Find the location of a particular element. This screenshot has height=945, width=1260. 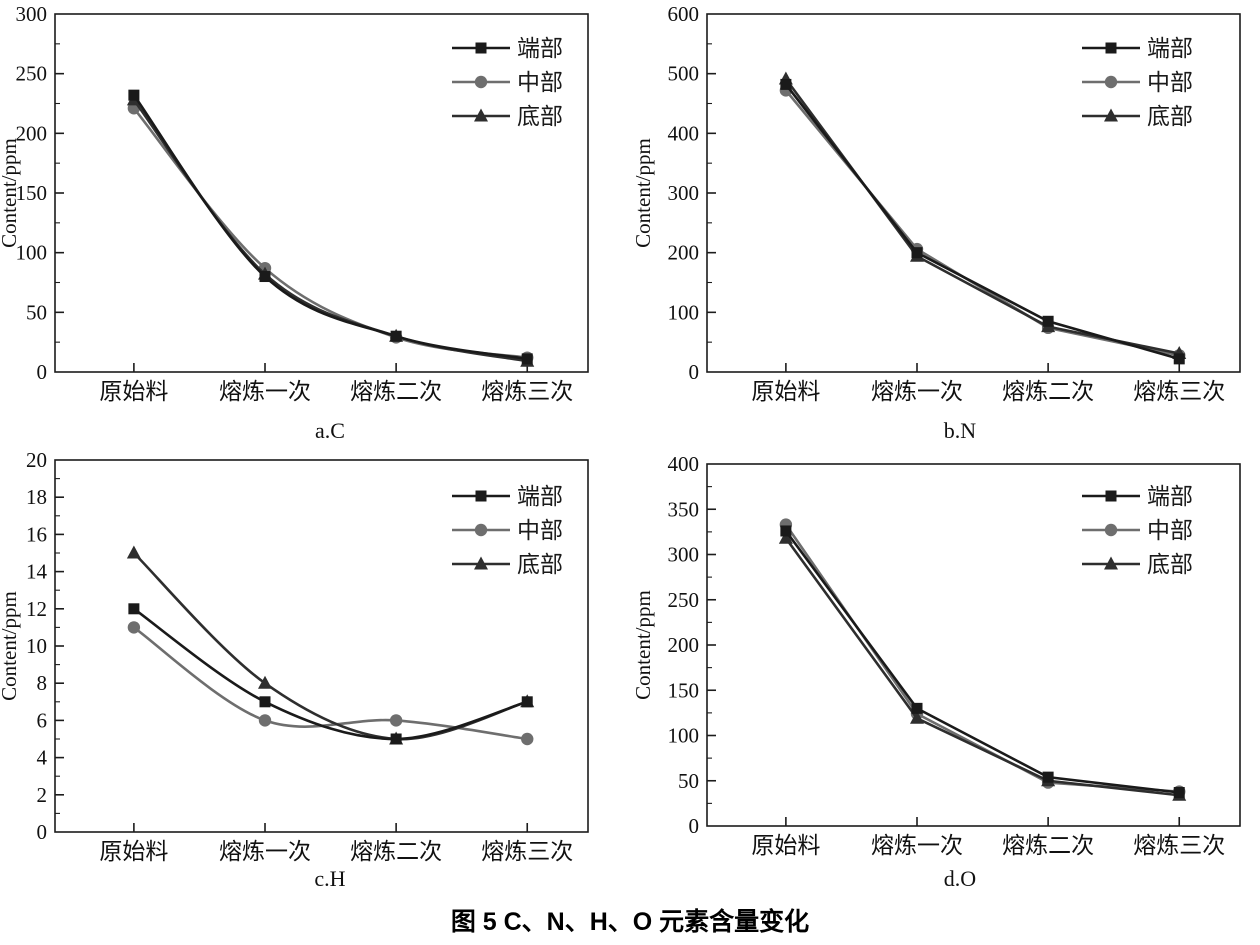

y-tick-label: 18 is located at coordinates (36, 497).